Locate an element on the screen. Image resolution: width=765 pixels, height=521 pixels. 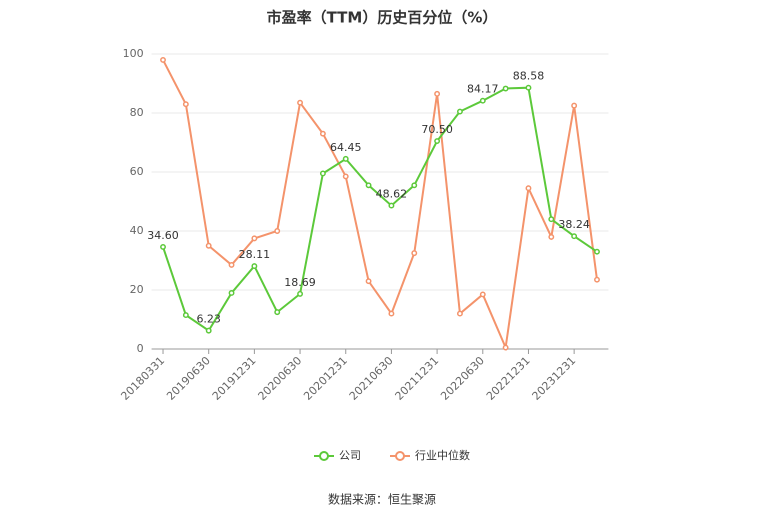
x-tick-label: 20231231 is located at coordinates (554, 378).